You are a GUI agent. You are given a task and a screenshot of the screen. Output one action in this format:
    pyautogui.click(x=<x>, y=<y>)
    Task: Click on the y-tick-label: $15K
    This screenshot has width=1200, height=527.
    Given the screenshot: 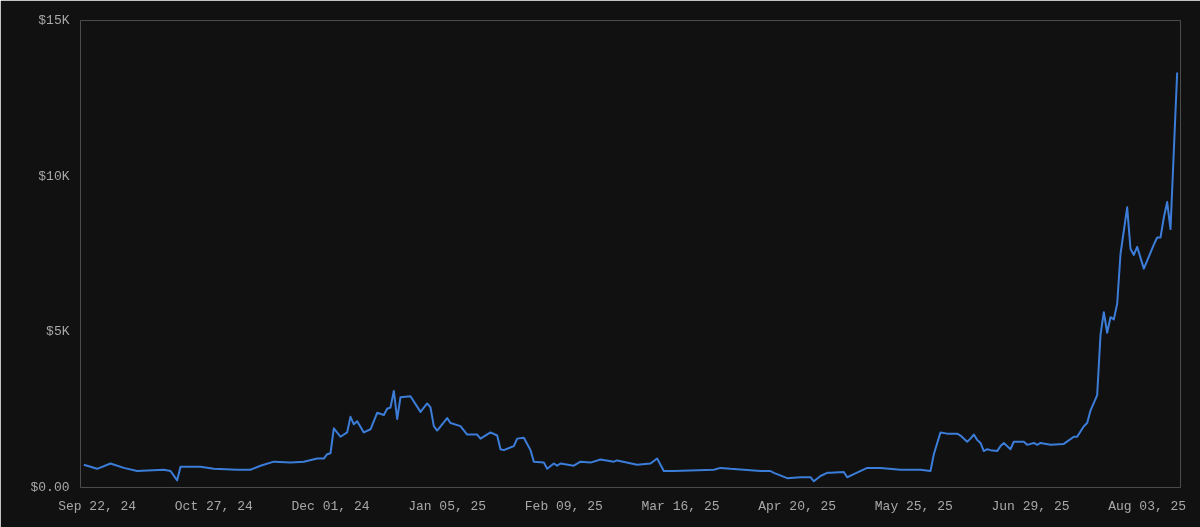 What is the action you would take?
    pyautogui.click(x=54, y=20)
    